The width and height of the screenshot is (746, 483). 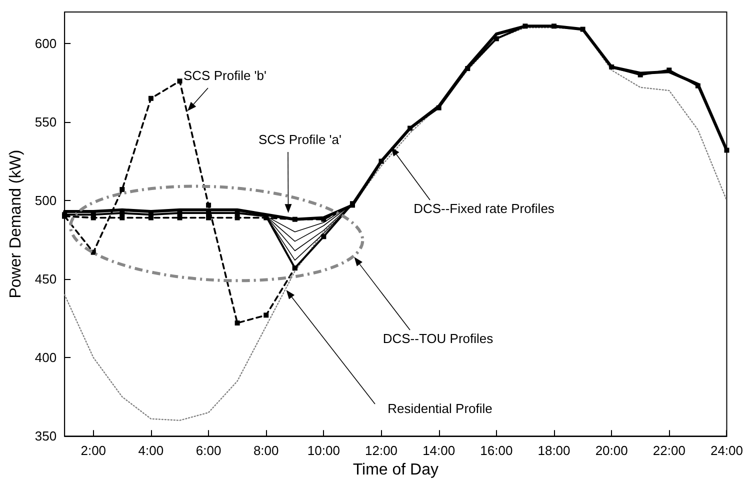 I want to click on x-tick-label: 14:00, so click(x=439, y=450).